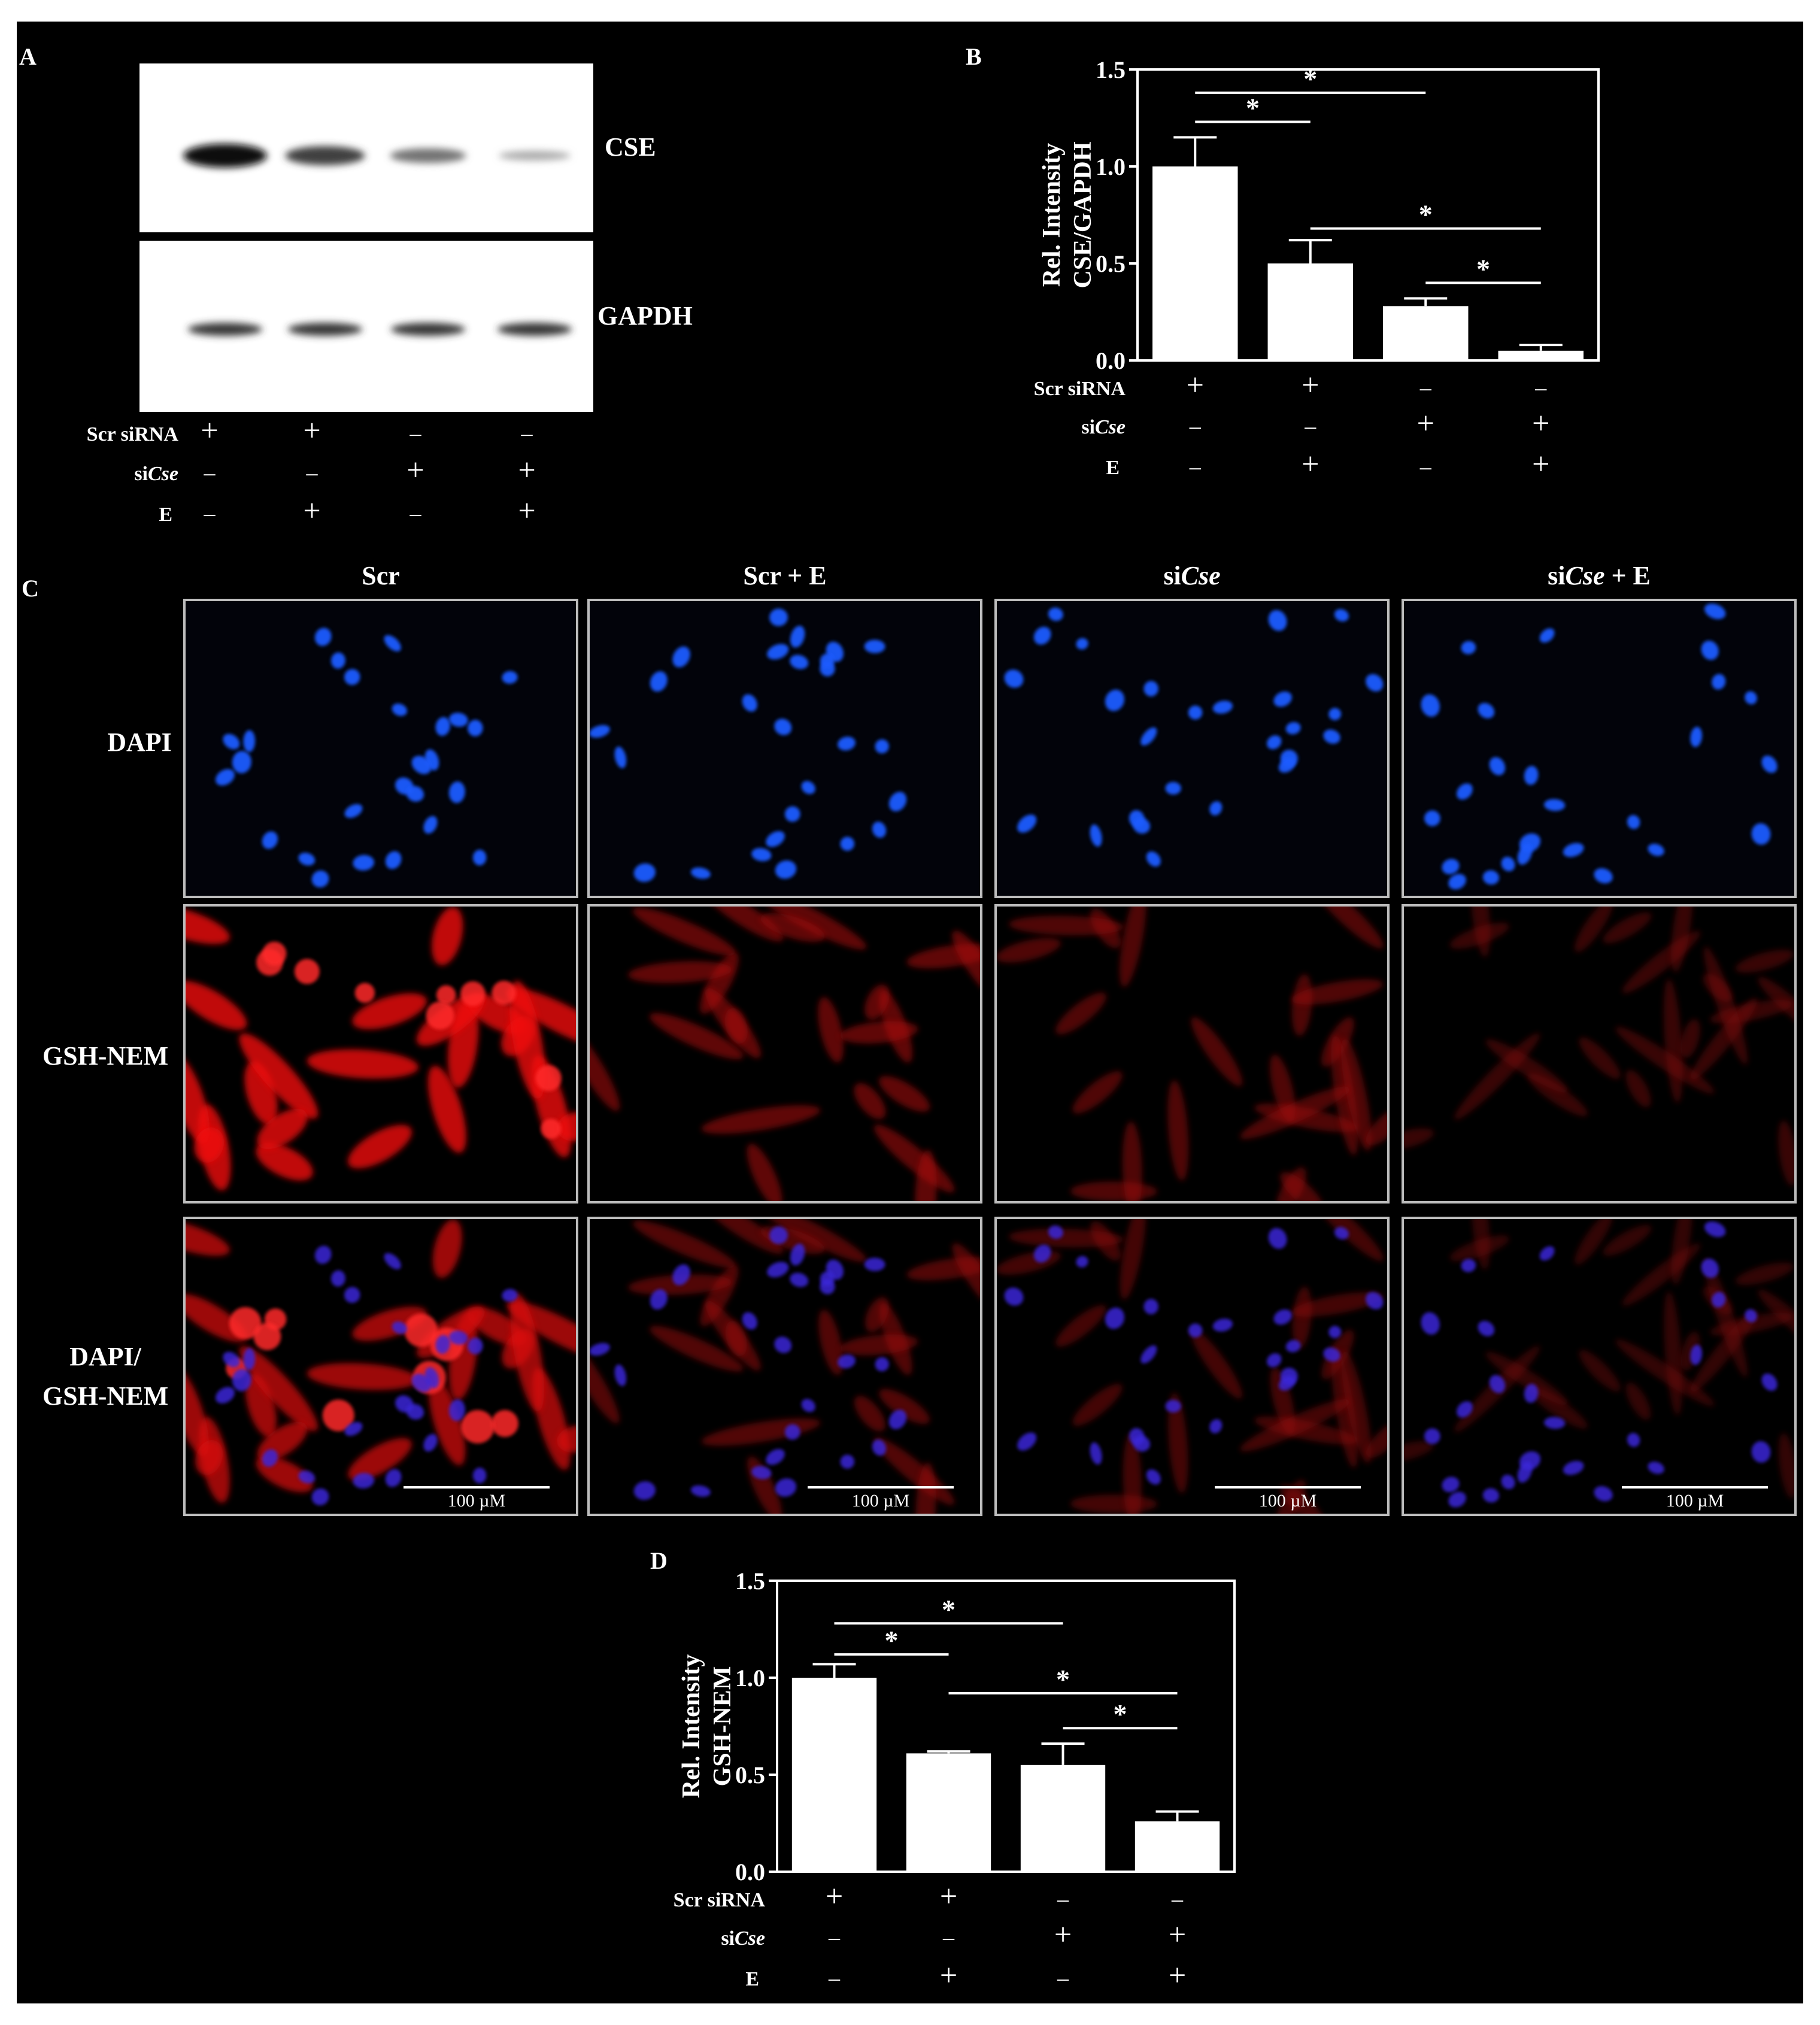 The image size is (1820, 2025). What do you see at coordinates (106, 1056) in the screenshot?
I see `row-label-gsh-nem: GSH-NEM` at bounding box center [106, 1056].